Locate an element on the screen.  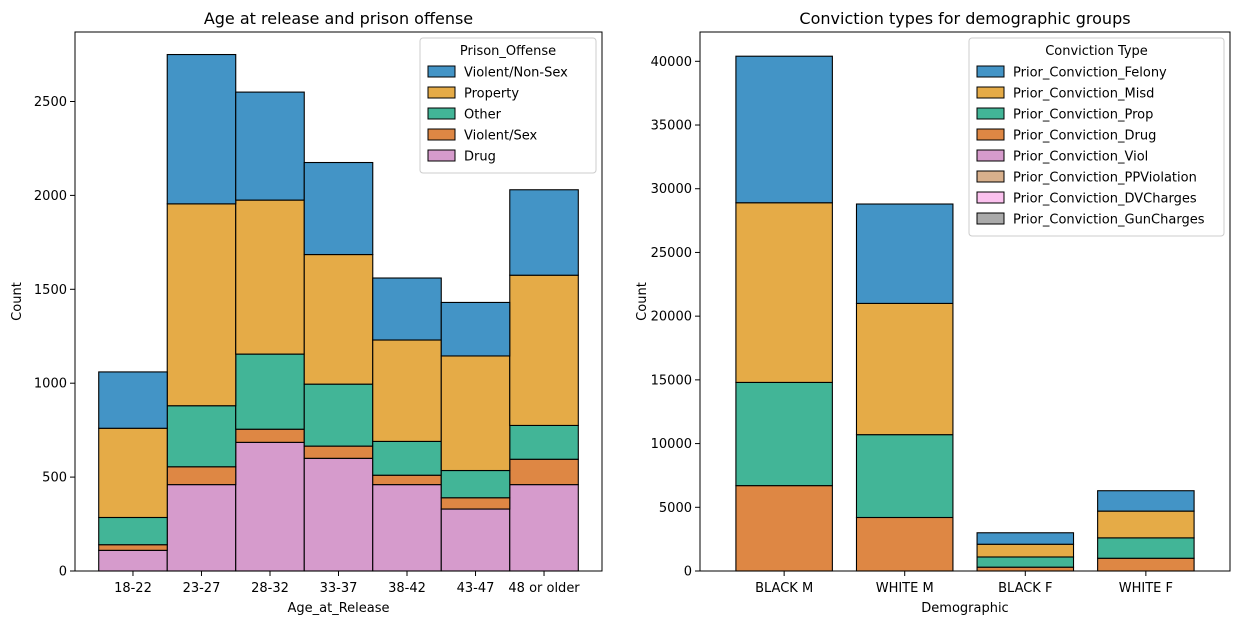
bar-Prior_Conviction_Felony-WHITE M is located at coordinates (904, 253).